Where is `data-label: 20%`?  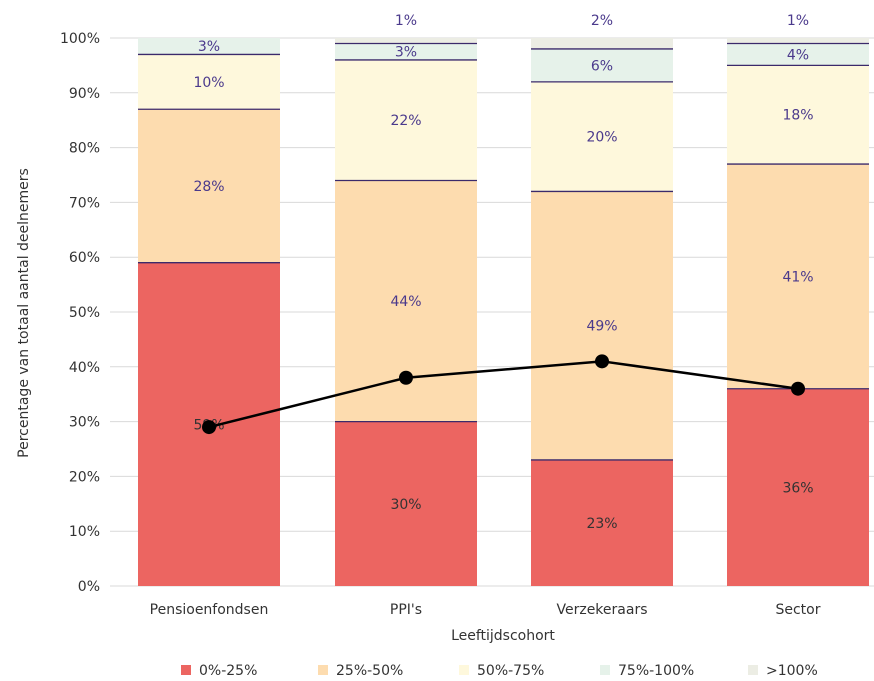
data-label: 20% is located at coordinates (601, 138).